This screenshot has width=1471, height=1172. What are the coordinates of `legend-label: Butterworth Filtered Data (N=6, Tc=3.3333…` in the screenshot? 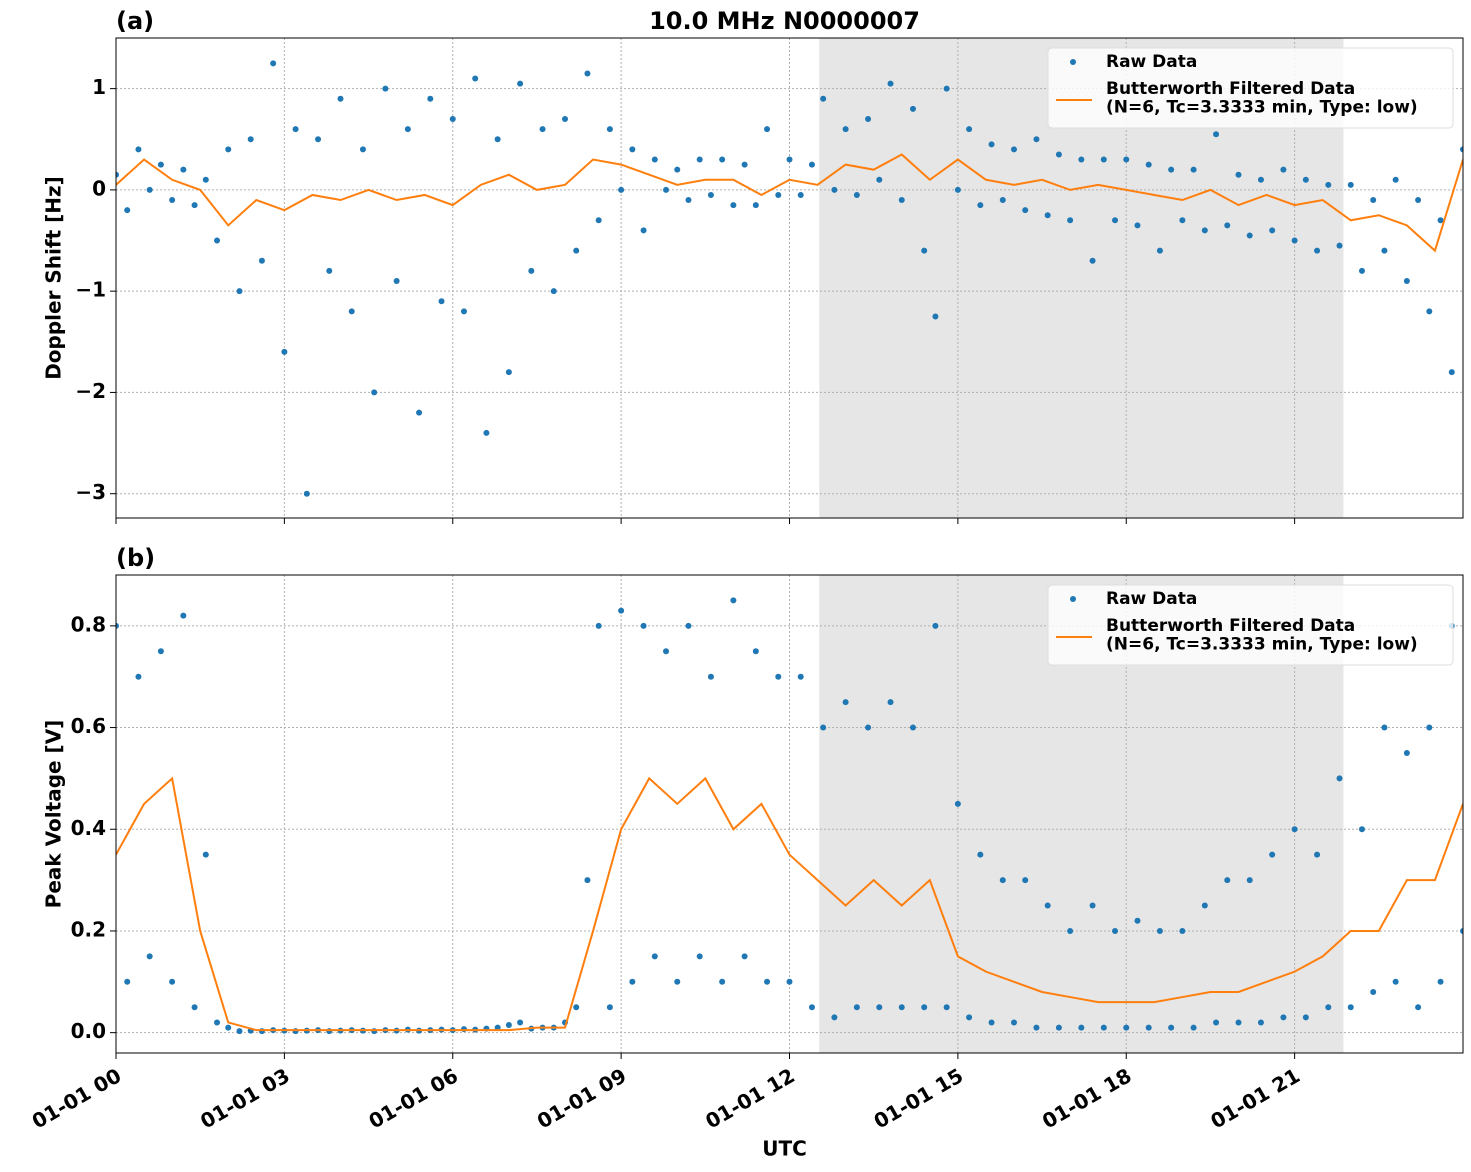 It's located at (1262, 98).